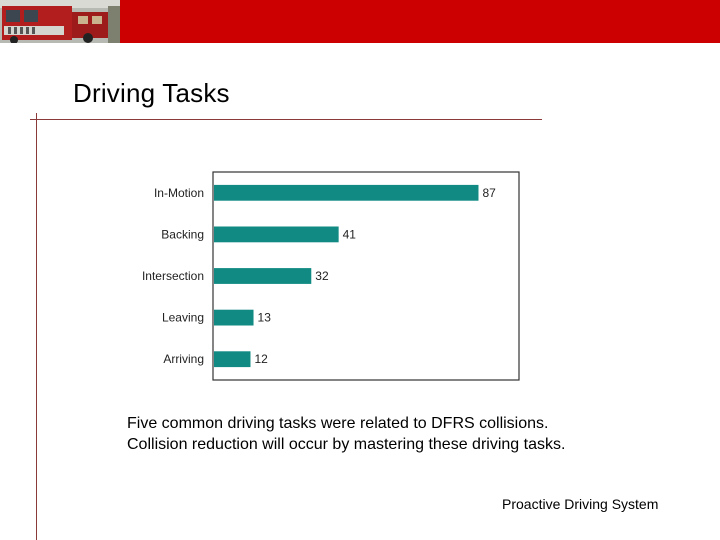  Describe the element at coordinates (183, 318) in the screenshot. I see `category-label: Leaving` at that location.